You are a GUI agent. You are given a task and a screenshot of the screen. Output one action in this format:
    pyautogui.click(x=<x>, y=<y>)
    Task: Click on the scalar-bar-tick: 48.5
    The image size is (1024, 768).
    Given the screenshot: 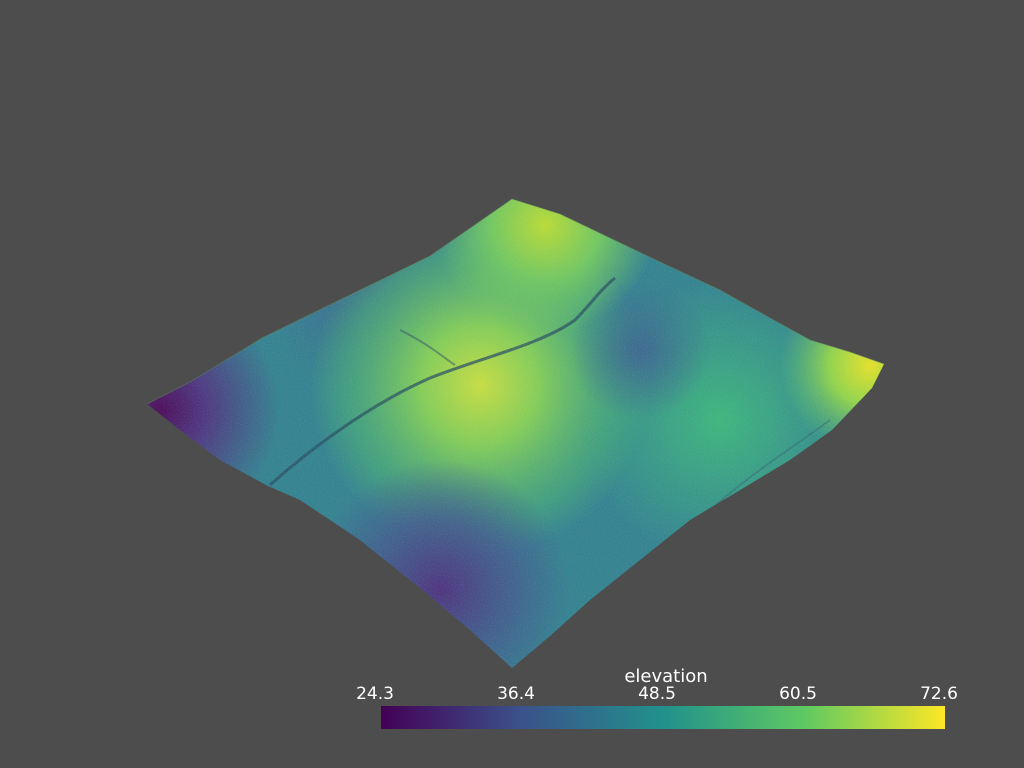 What is the action you would take?
    pyautogui.click(x=657, y=694)
    